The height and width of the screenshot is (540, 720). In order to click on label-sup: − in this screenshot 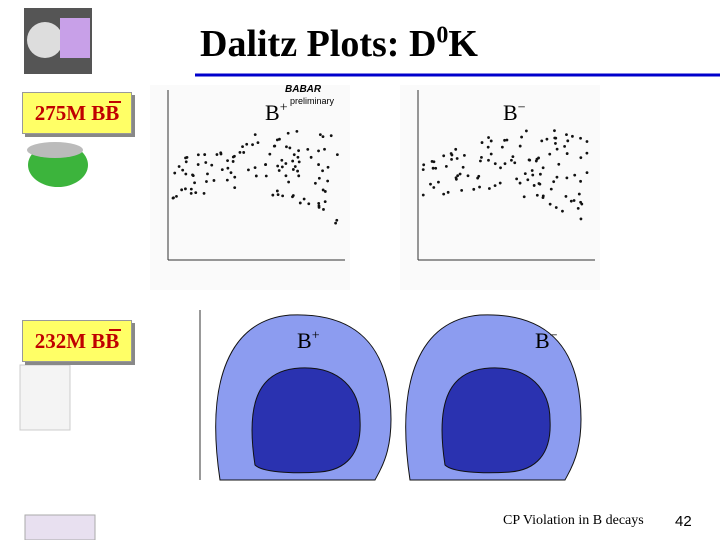, I will do `click(553, 336)`.